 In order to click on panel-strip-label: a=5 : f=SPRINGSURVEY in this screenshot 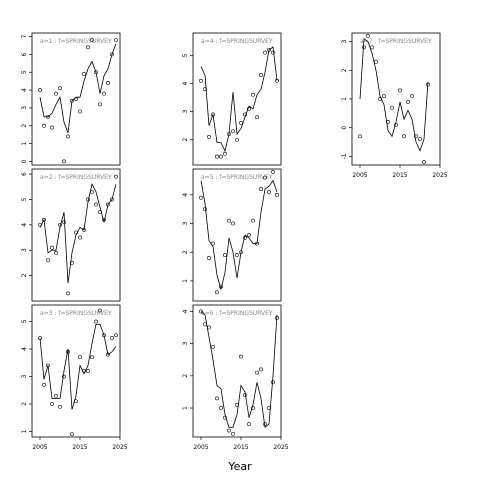, I will do `click(237, 177)`.